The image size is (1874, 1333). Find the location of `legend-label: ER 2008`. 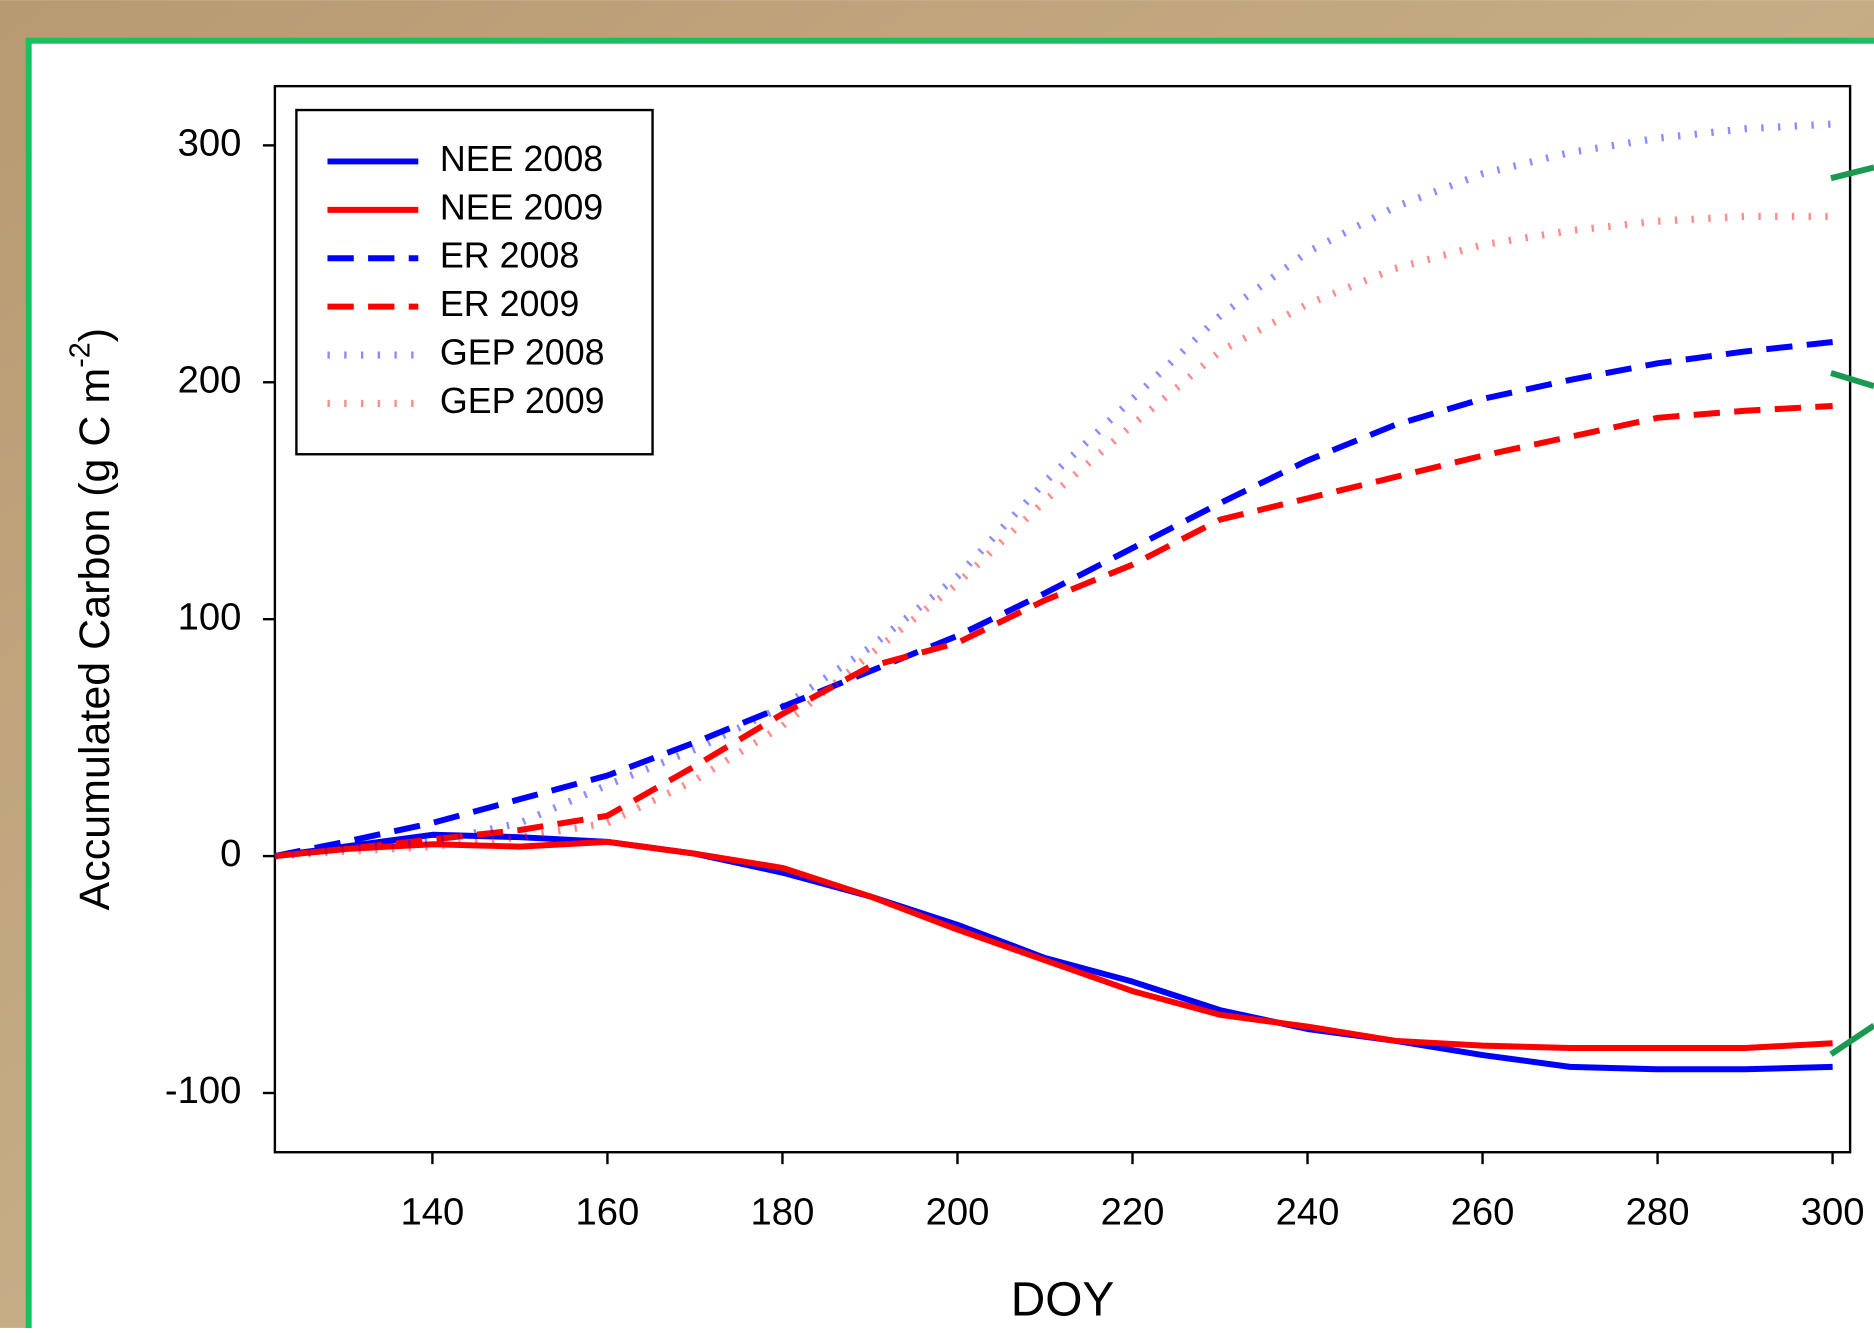

legend-label: ER 2008 is located at coordinates (509, 256).